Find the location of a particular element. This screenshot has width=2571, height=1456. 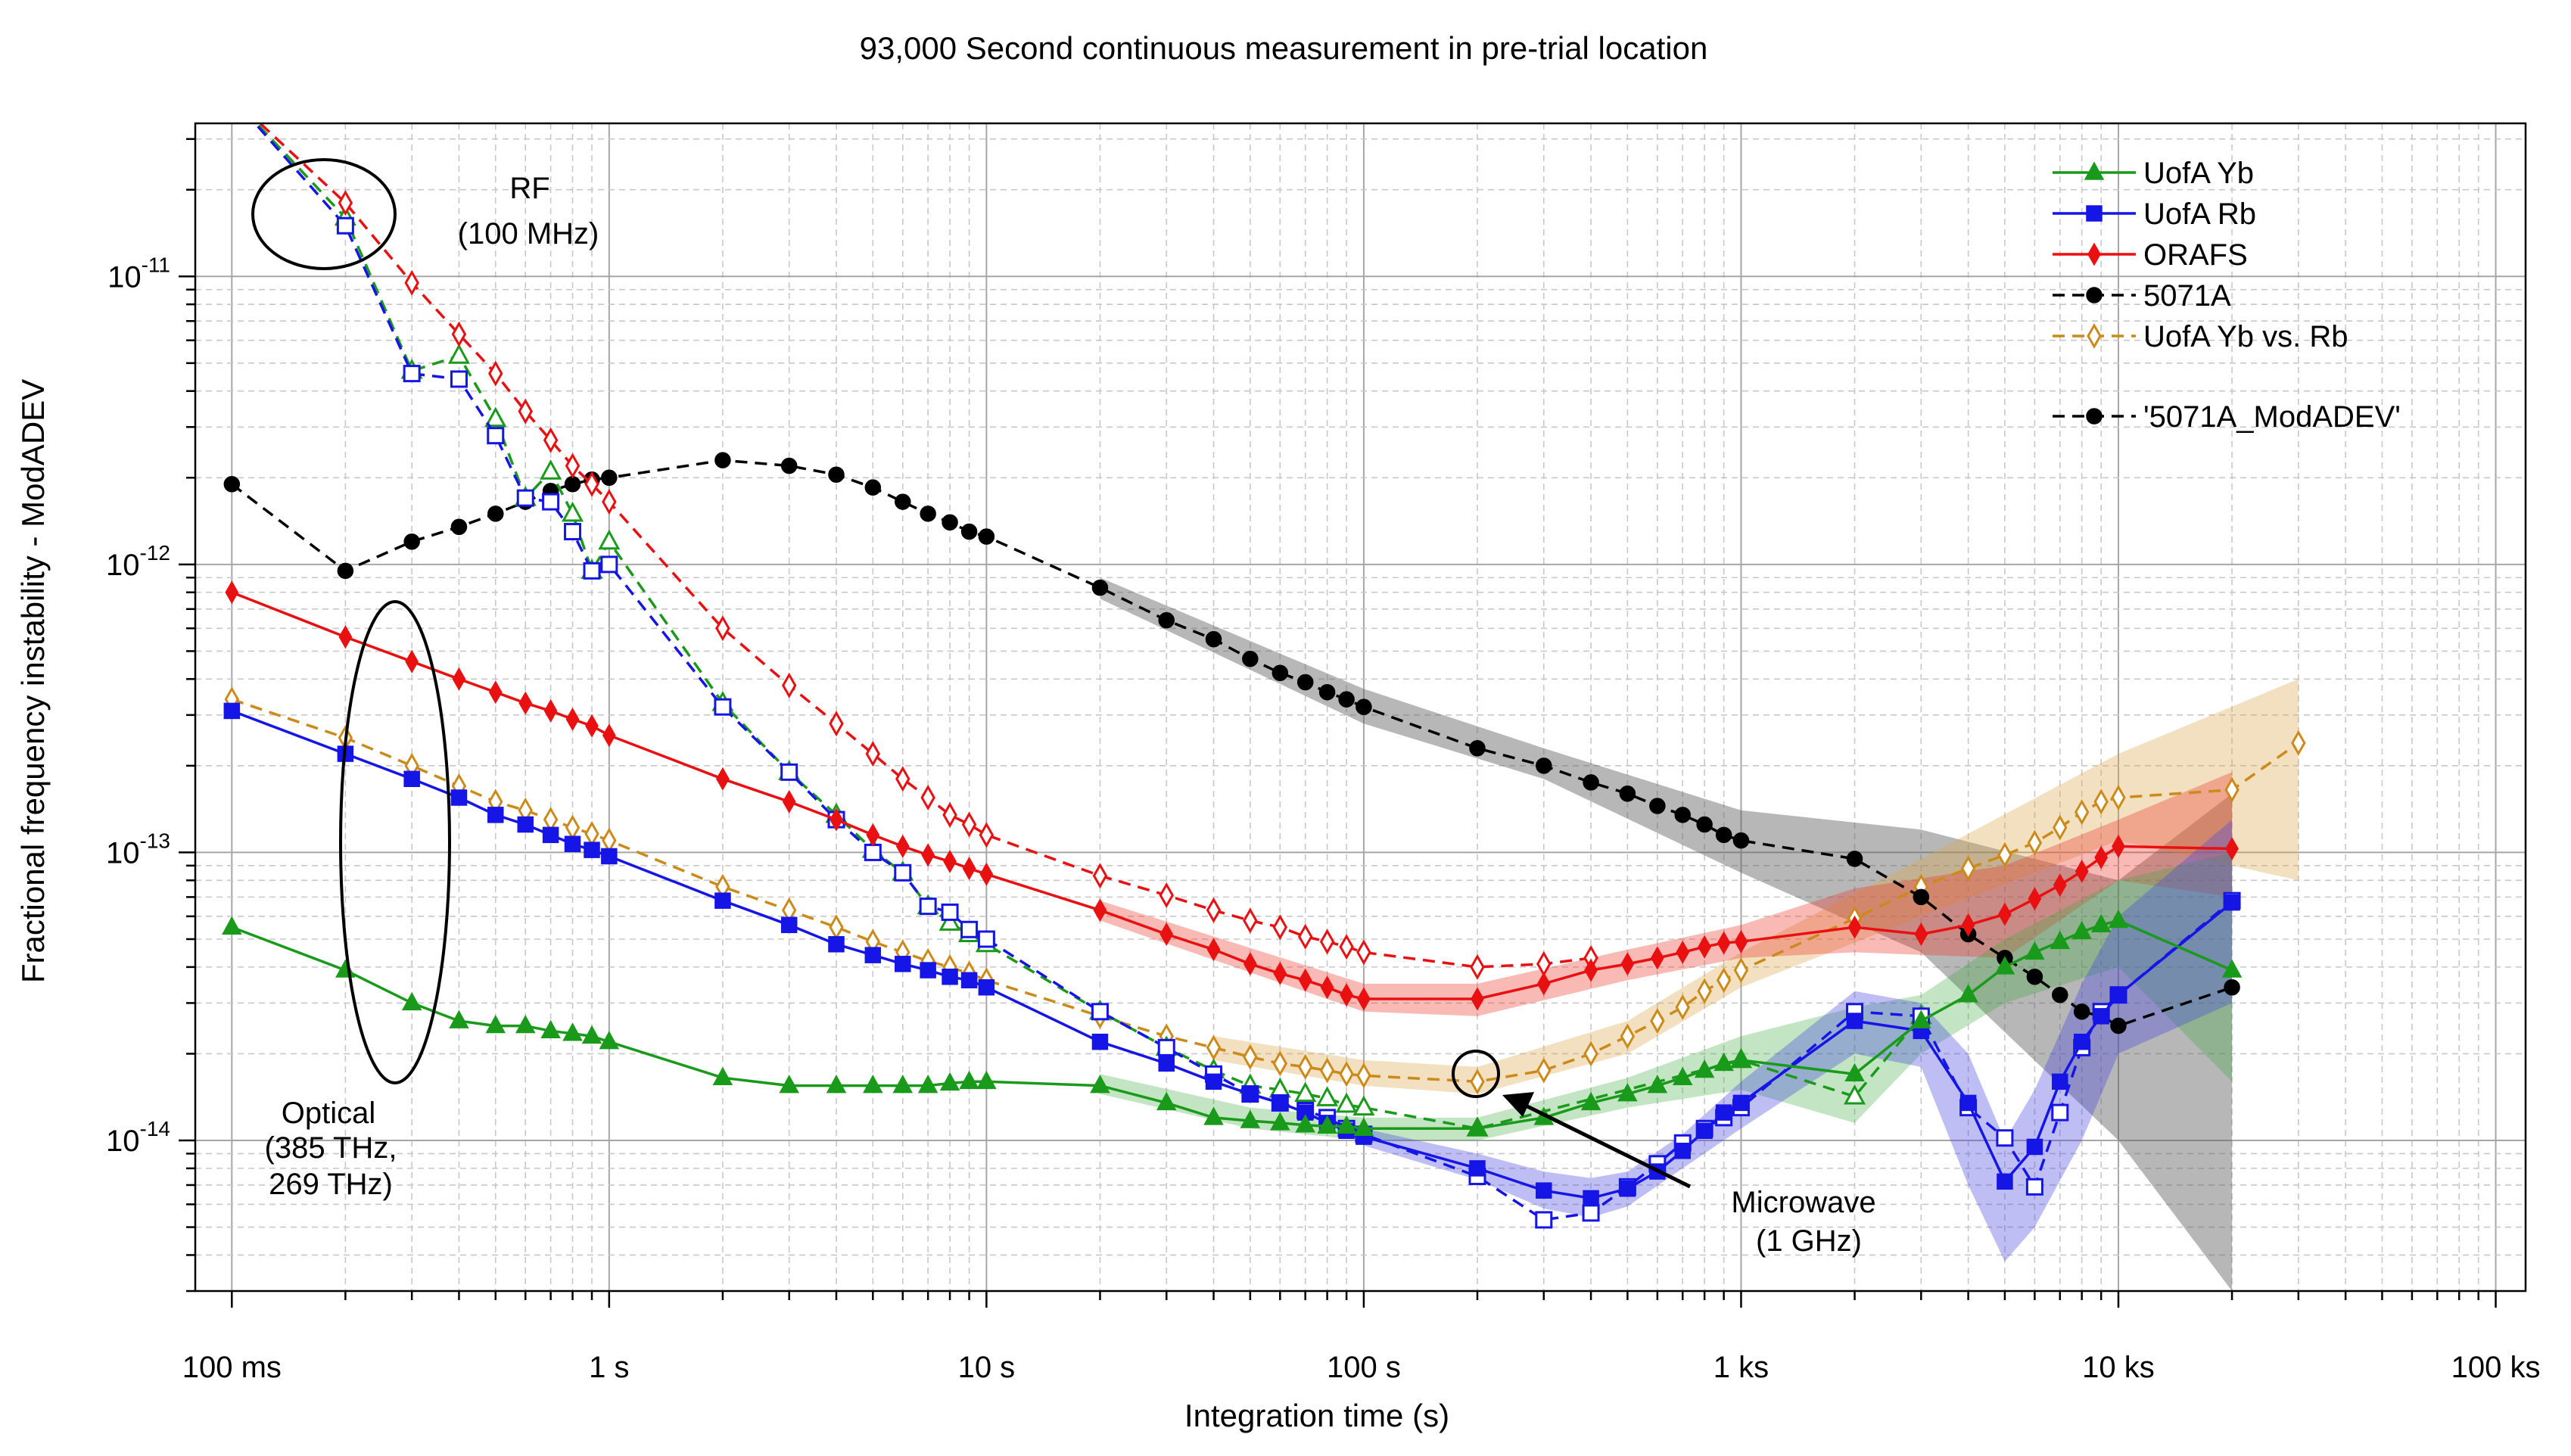

legend-marker-c5071 is located at coordinates (2094, 295).